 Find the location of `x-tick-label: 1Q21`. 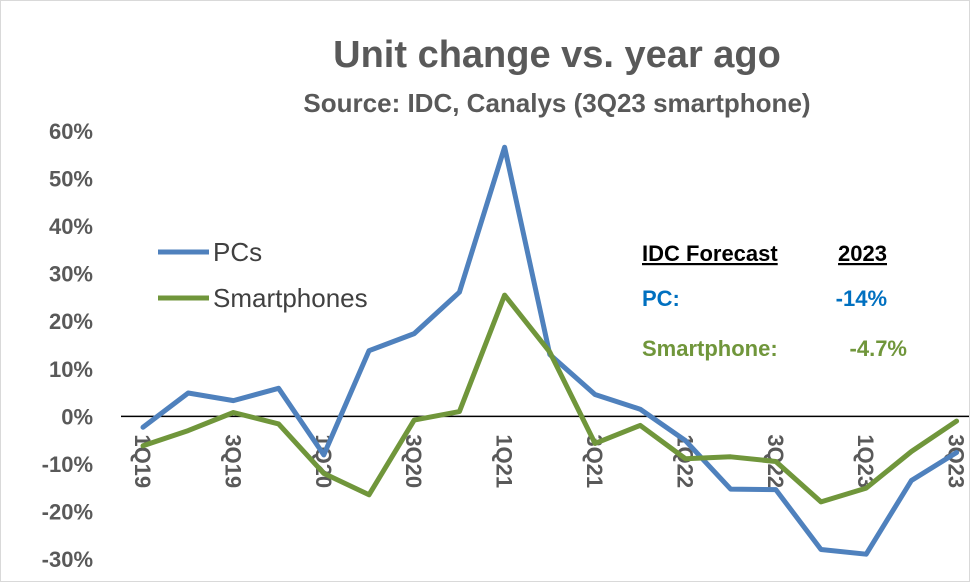

x-tick-label: 1Q21 is located at coordinates (504, 461).